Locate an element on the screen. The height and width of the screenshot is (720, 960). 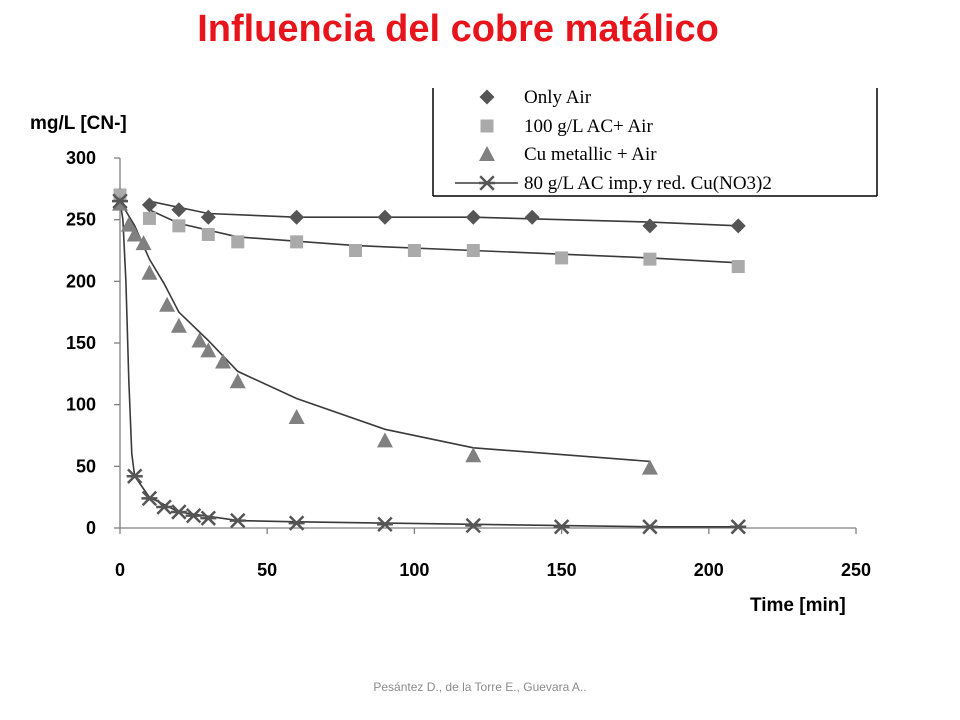
y-tick-label: 0 is located at coordinates (91, 528).